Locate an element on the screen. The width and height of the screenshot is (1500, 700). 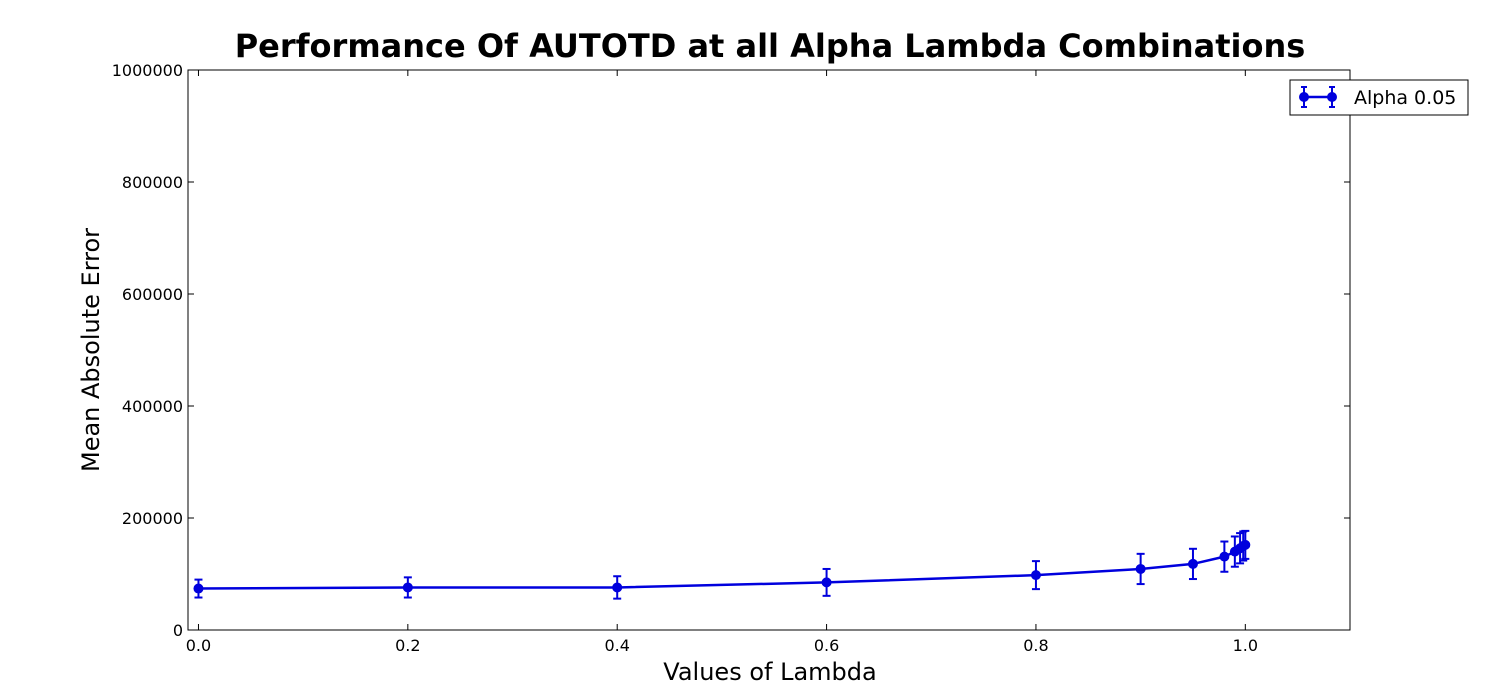
y-tick-label: 200000 is located at coordinates (152, 518).